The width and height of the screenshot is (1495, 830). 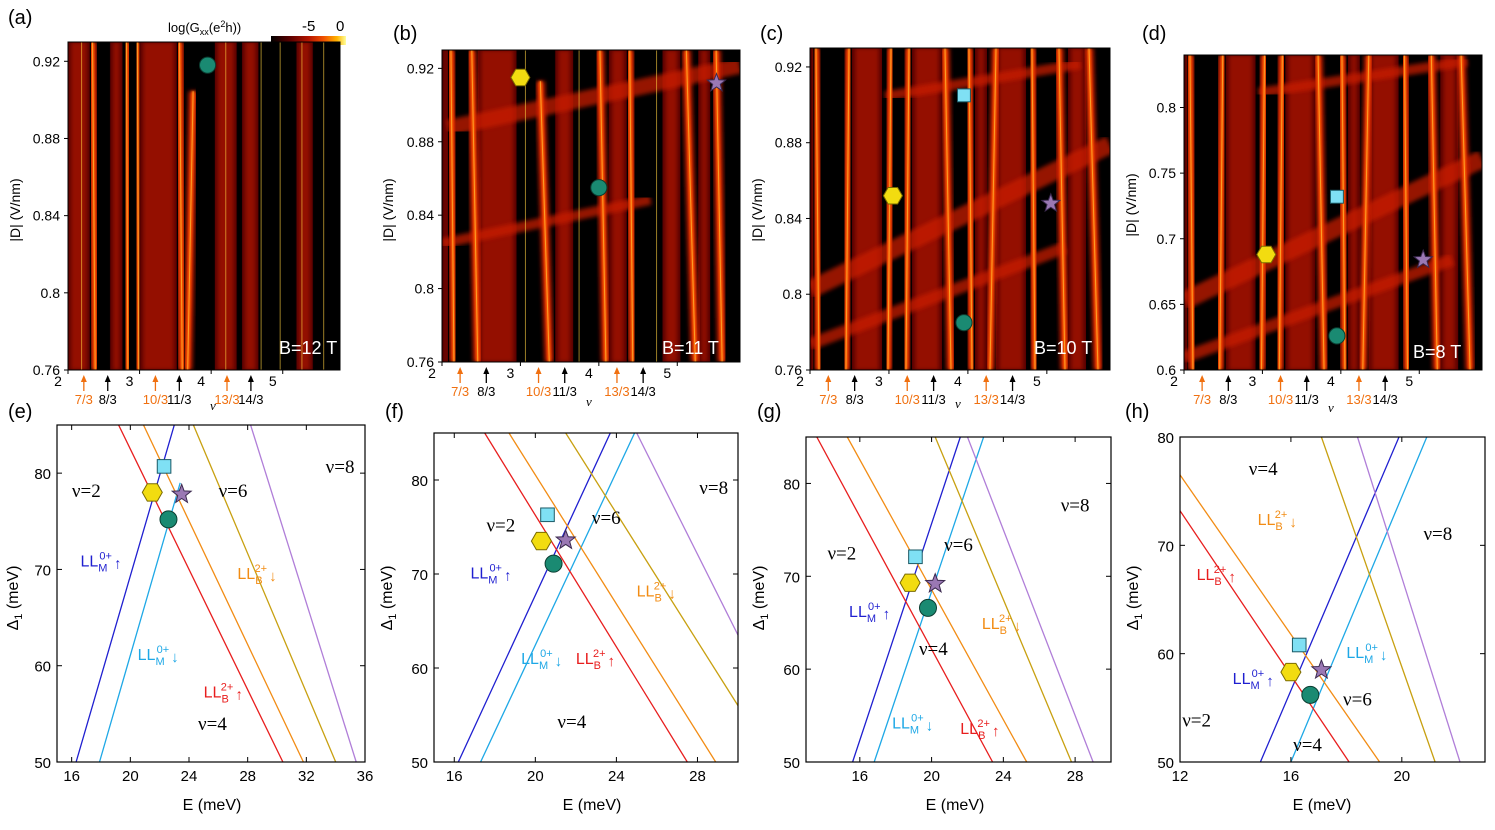 I want to click on region-label: ν=8, so click(x=340, y=467).